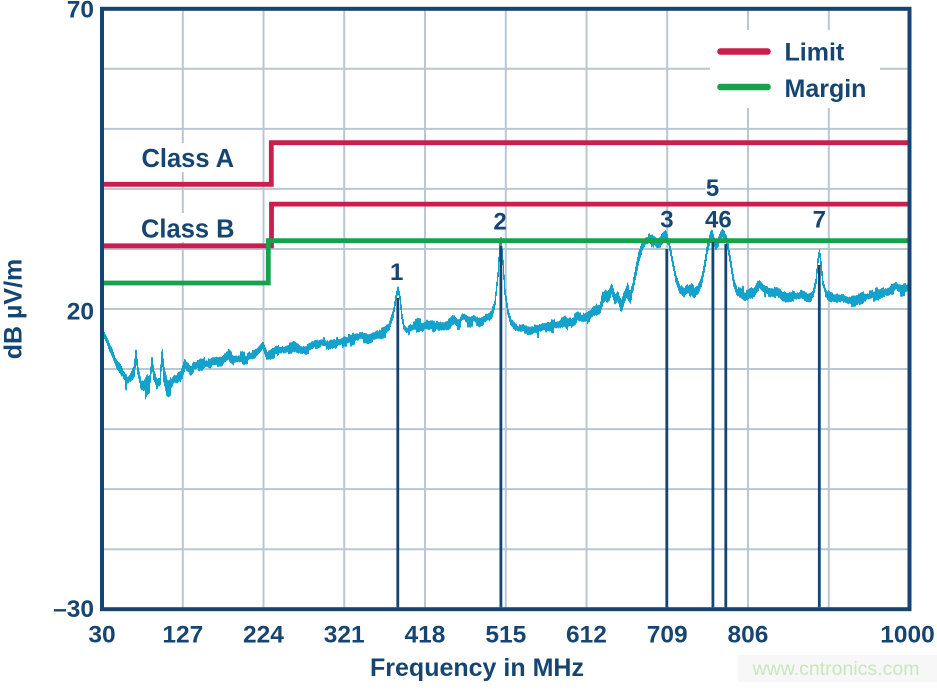  I want to click on svg-text: –30, so click(73, 609).